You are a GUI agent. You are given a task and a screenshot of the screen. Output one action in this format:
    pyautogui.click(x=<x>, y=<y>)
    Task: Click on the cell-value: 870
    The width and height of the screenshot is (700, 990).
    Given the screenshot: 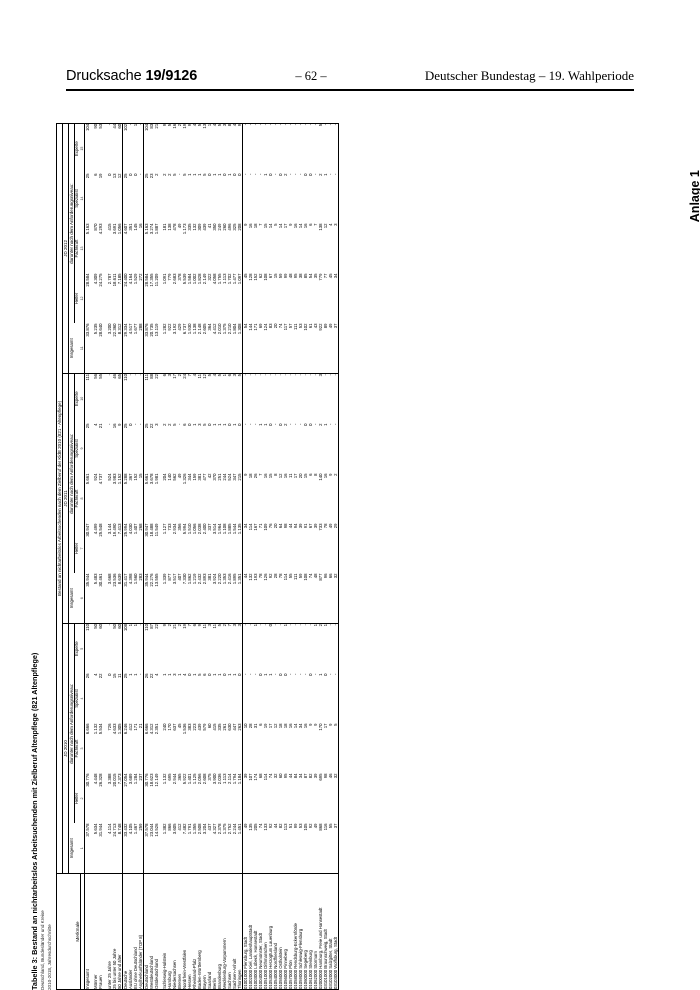 What is the action you would take?
    pyautogui.click(x=96, y=227)
    